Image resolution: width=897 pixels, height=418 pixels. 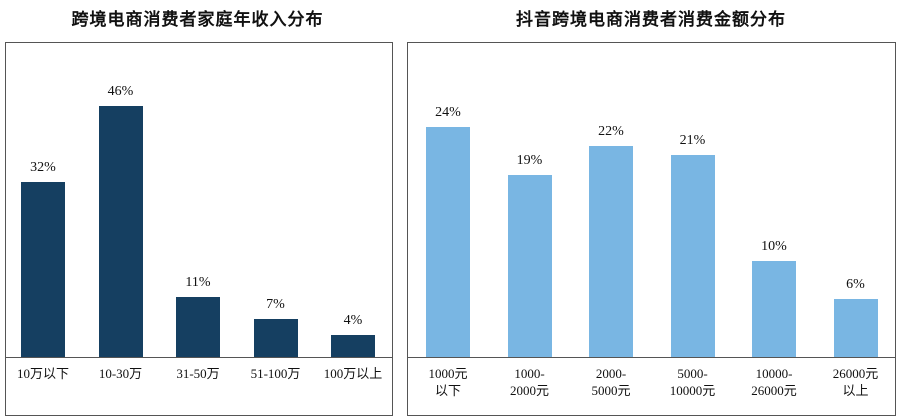 What do you see at coordinates (199, 357) in the screenshot?
I see `left-chart-x-axis` at bounding box center [199, 357].